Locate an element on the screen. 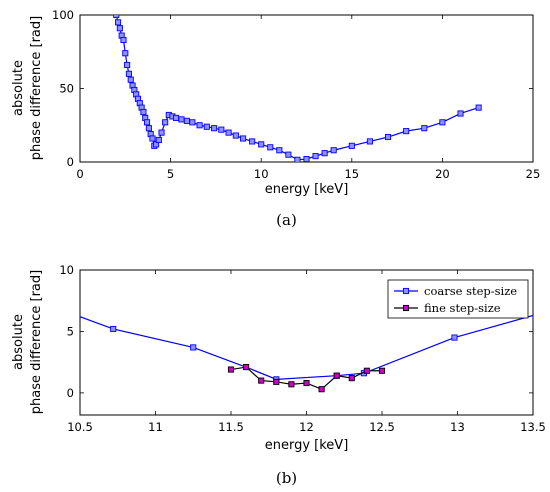 The width and height of the screenshot is (550, 492). series-line is located at coordinates (306, 347).